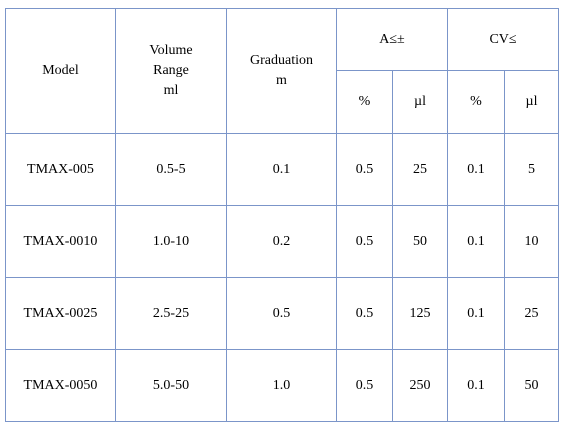 This screenshot has width=565, height=433. What do you see at coordinates (420, 169) in the screenshot?
I see `cell-accuracy-ul: 25` at bounding box center [420, 169].